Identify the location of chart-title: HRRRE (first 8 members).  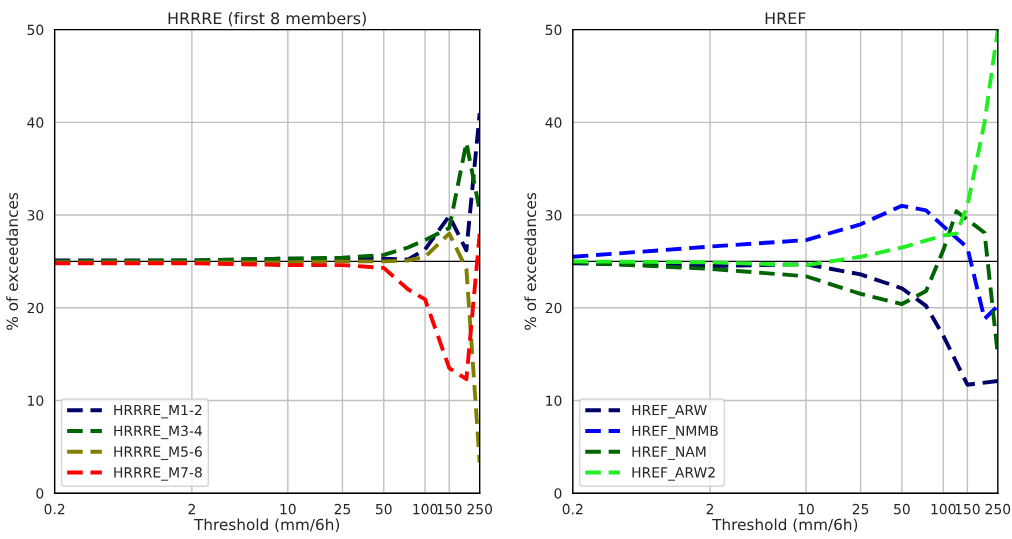
(267, 19).